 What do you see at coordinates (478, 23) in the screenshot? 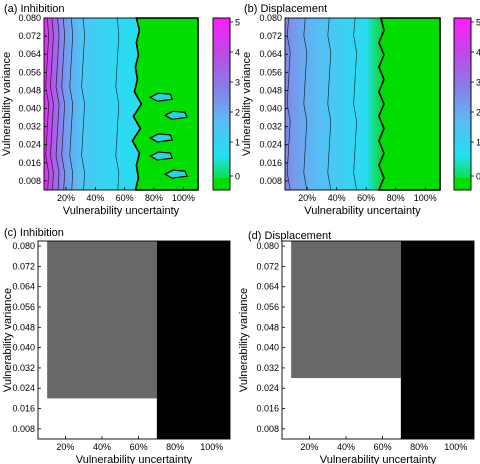
I see `colorbar-tick-label: 5` at bounding box center [478, 23].